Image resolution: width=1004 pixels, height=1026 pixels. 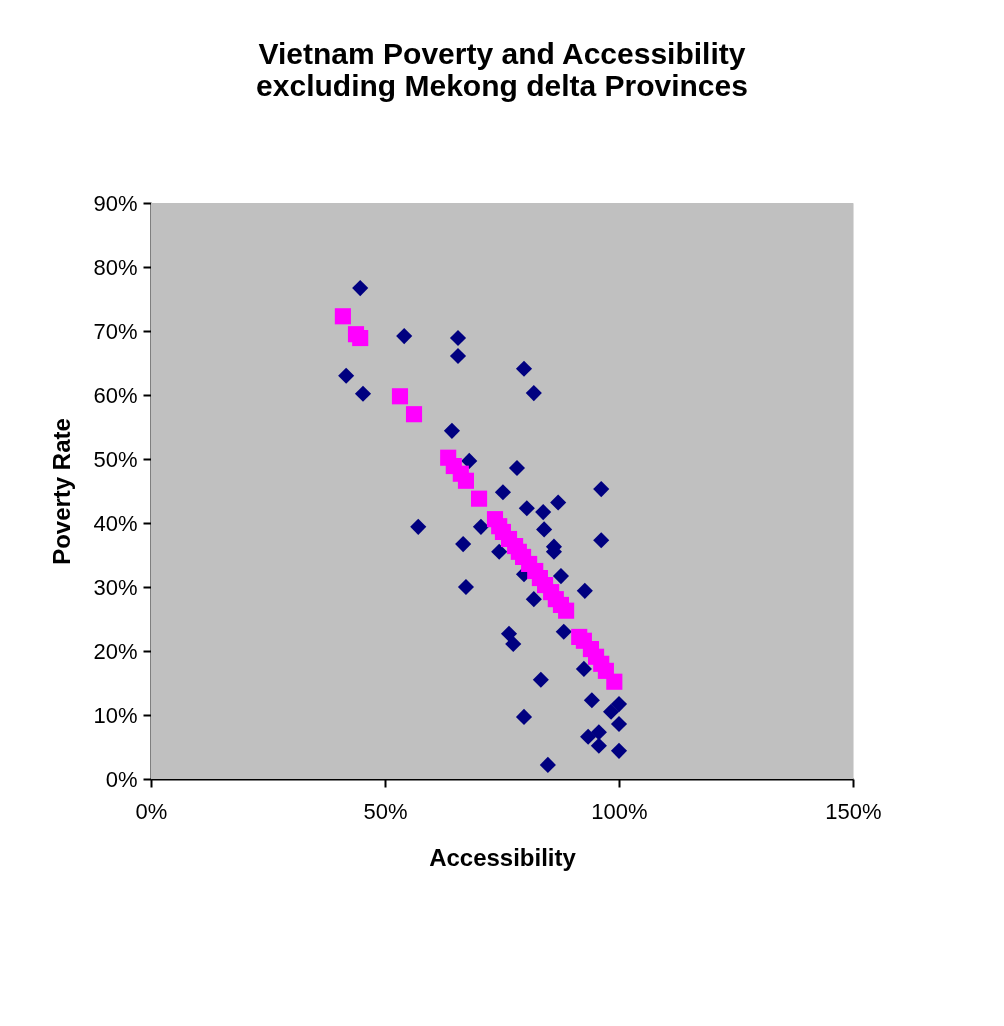 What do you see at coordinates (115, 651) in the screenshot?
I see `y-tick-label: 20%` at bounding box center [115, 651].